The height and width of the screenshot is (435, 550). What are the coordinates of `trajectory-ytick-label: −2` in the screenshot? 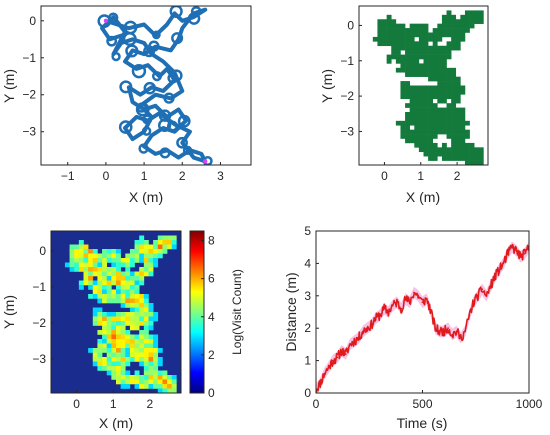 It's located at (29, 95).